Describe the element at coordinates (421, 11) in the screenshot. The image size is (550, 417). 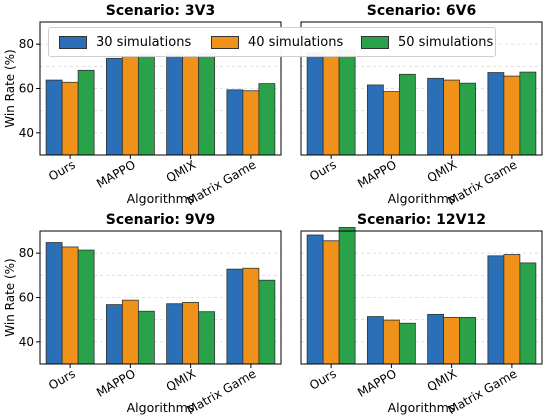
I see `panel-title: Scenario: 6V6` at that location.